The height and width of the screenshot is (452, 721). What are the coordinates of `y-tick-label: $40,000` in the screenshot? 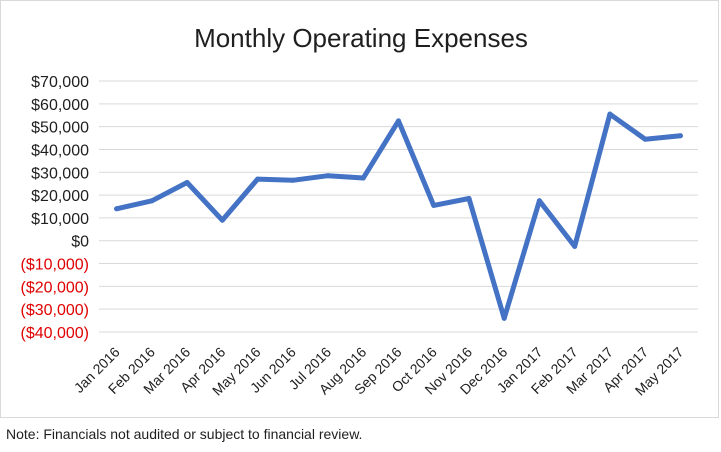 It's located at (60, 150).